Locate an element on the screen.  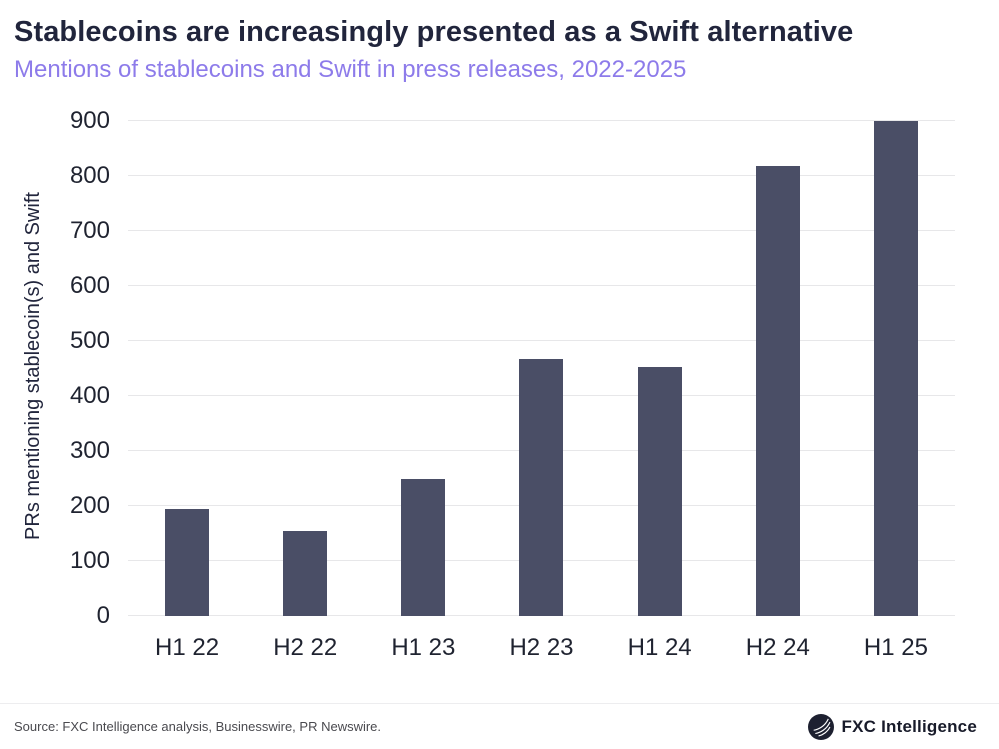
fxc-logo: FXC Intelligence is located at coordinates (892, 726).